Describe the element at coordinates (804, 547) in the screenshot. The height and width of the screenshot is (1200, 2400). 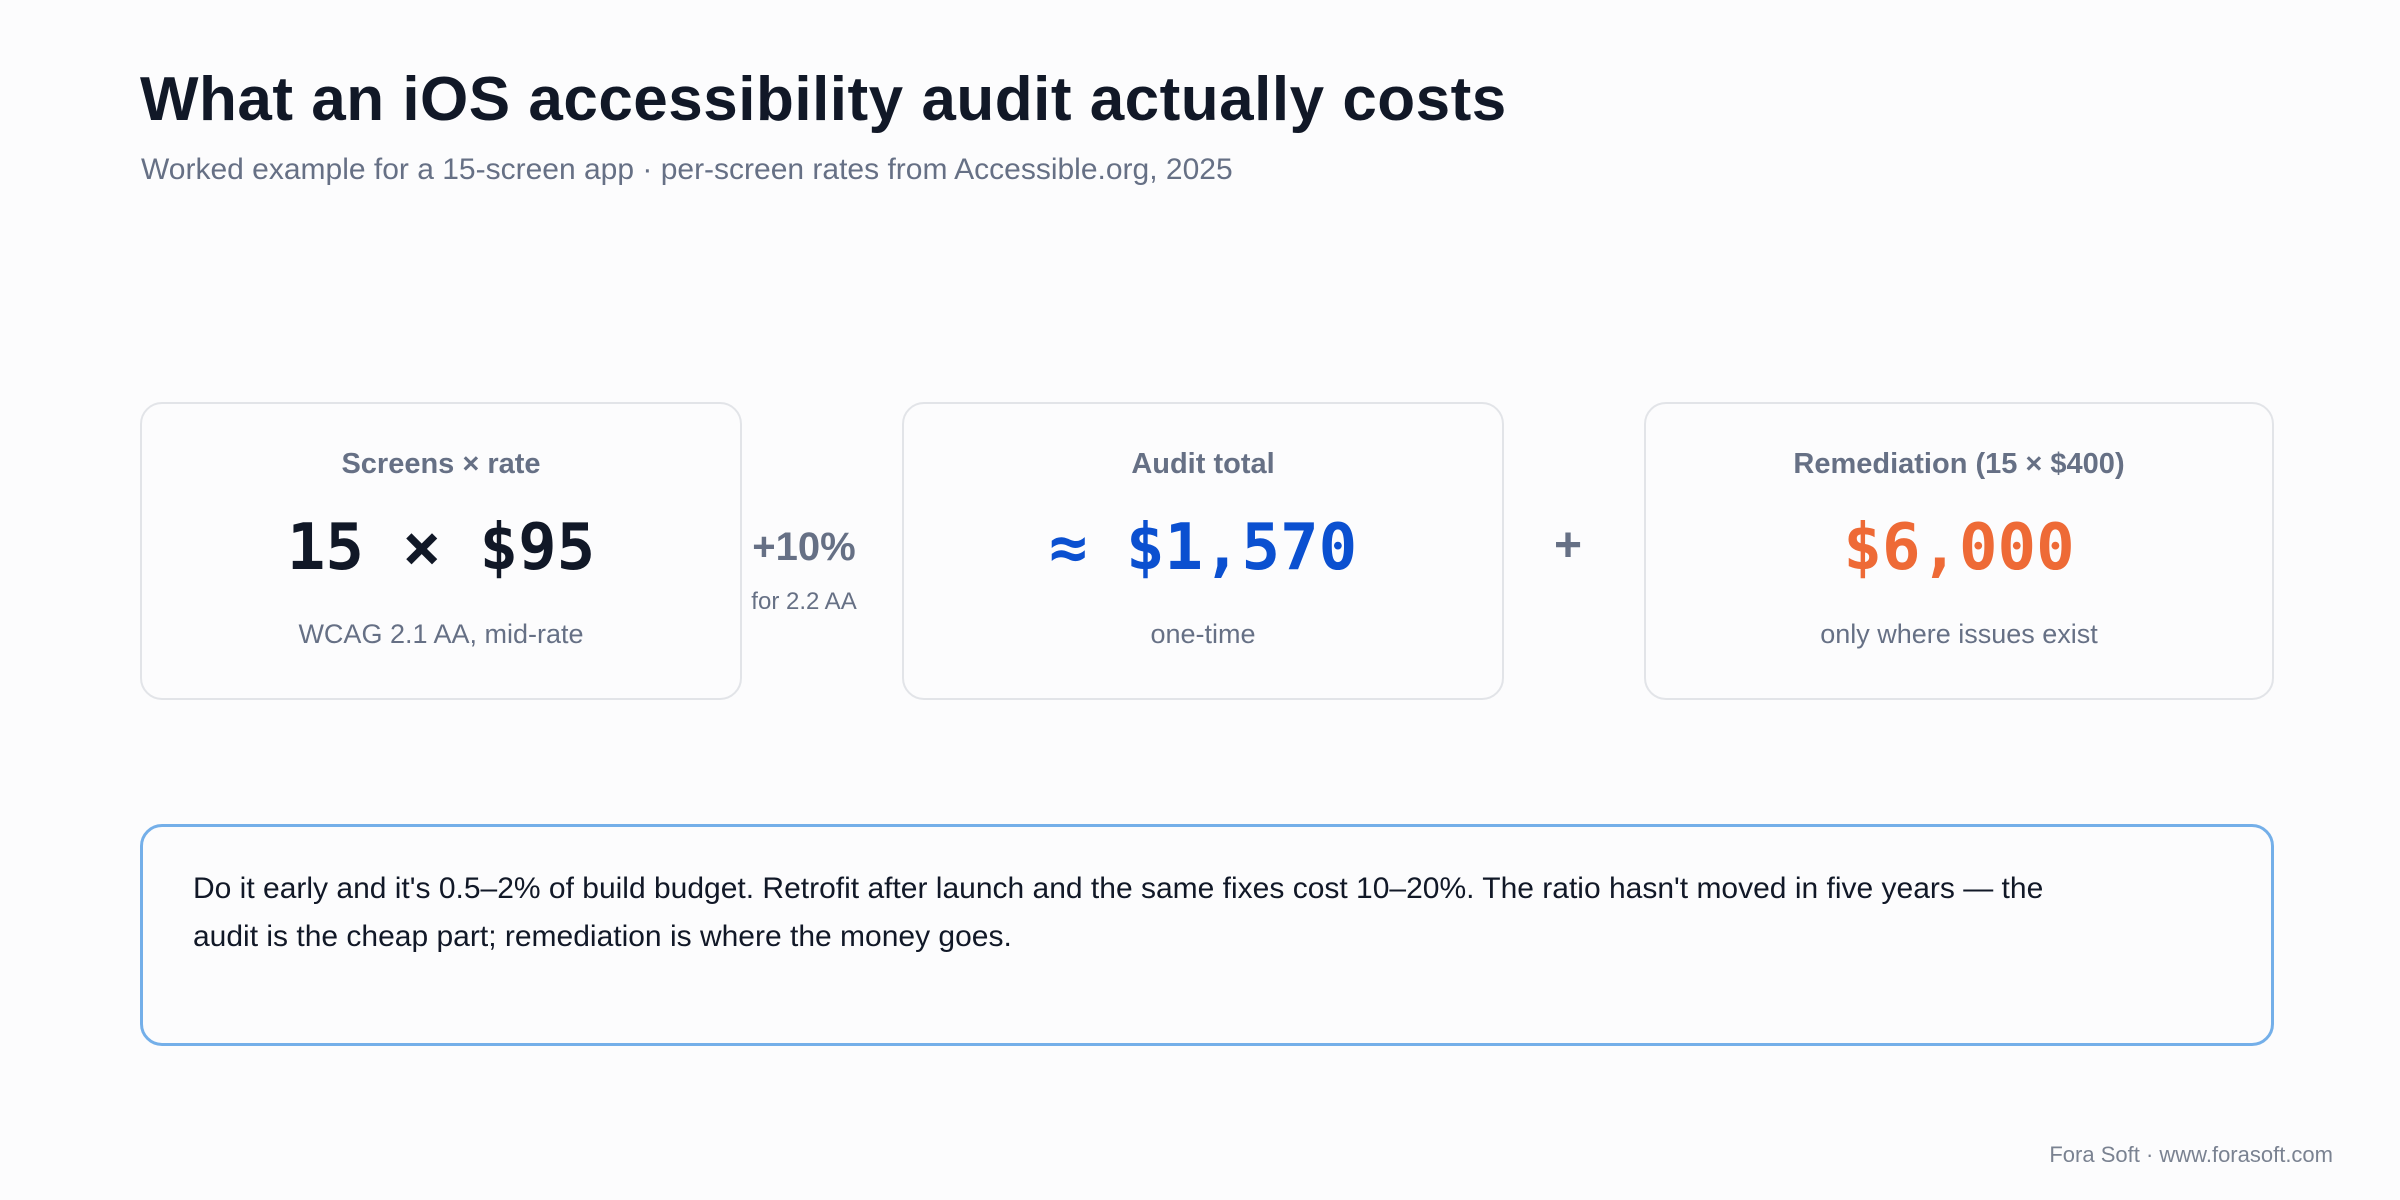
I see `adjustment-operator: +10%` at that location.